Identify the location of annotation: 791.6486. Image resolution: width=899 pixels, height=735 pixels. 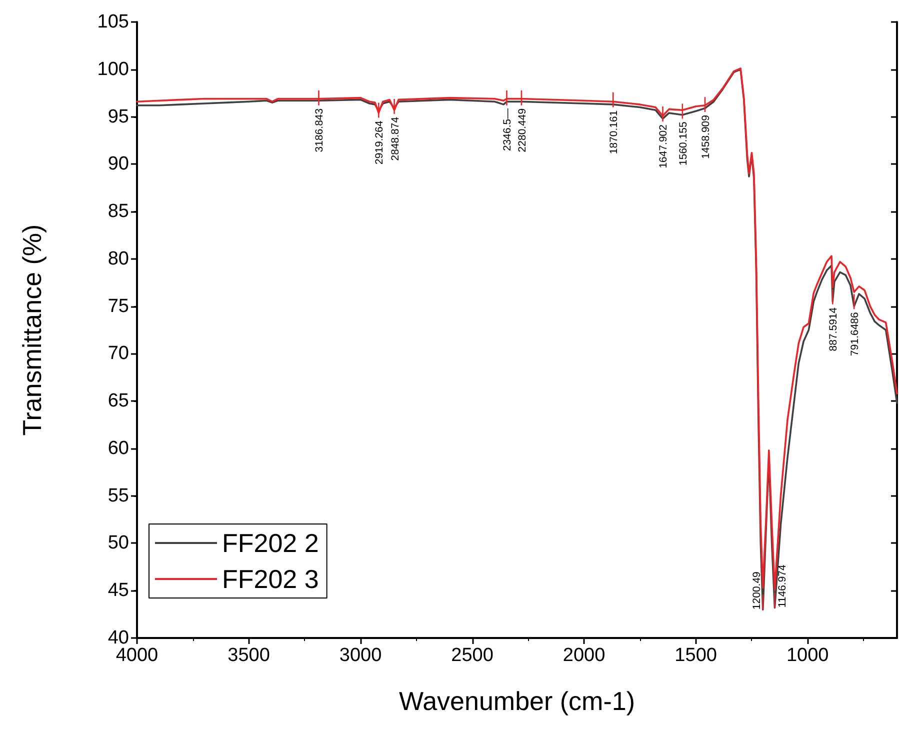
(855, 334).